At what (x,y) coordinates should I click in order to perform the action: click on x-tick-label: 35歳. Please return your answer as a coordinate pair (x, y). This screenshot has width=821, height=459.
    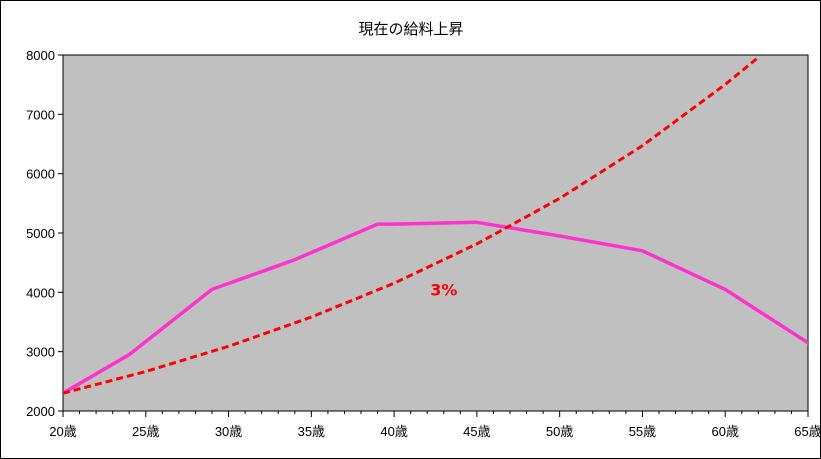
    Looking at the image, I should click on (311, 431).